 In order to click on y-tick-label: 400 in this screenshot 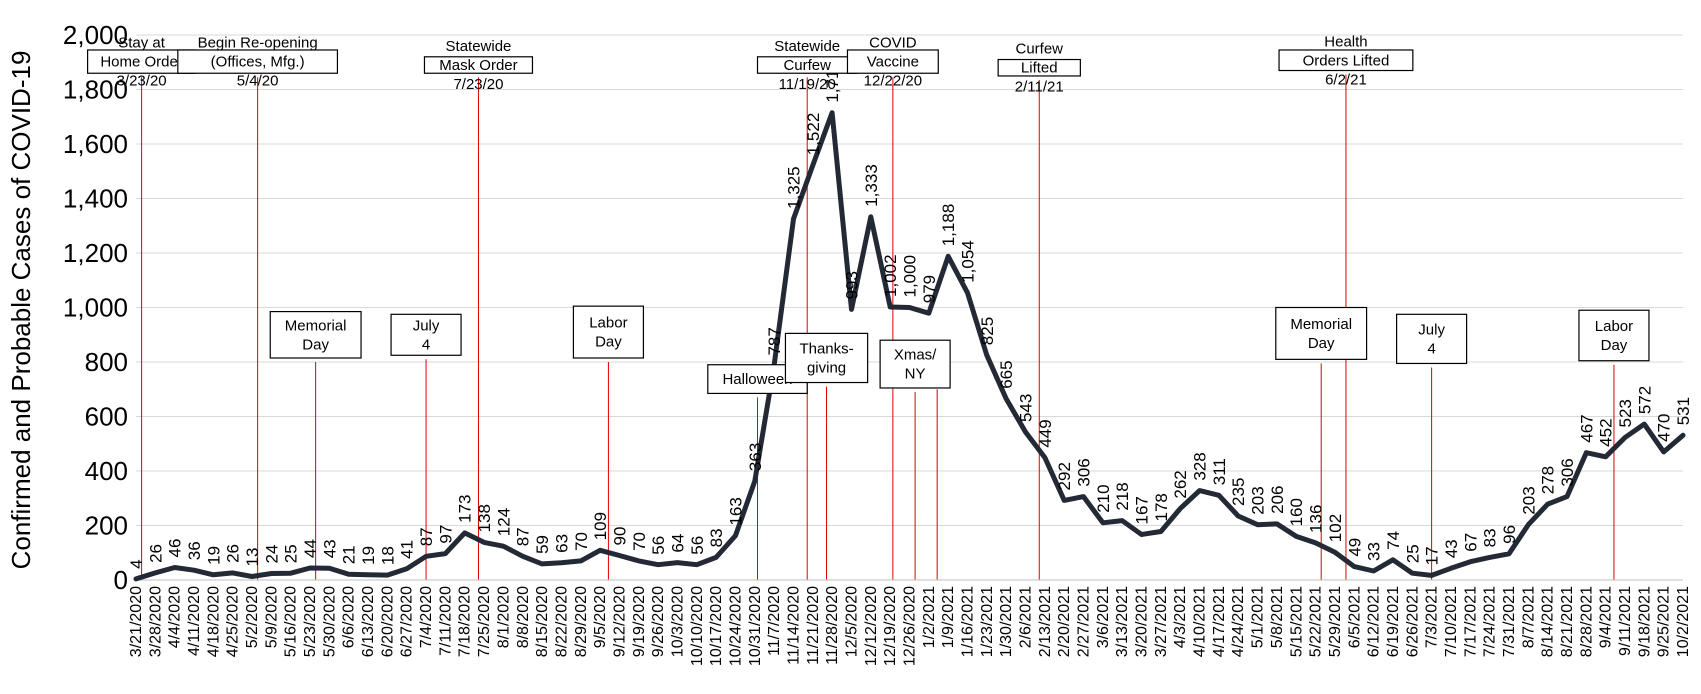, I will do `click(106, 471)`.